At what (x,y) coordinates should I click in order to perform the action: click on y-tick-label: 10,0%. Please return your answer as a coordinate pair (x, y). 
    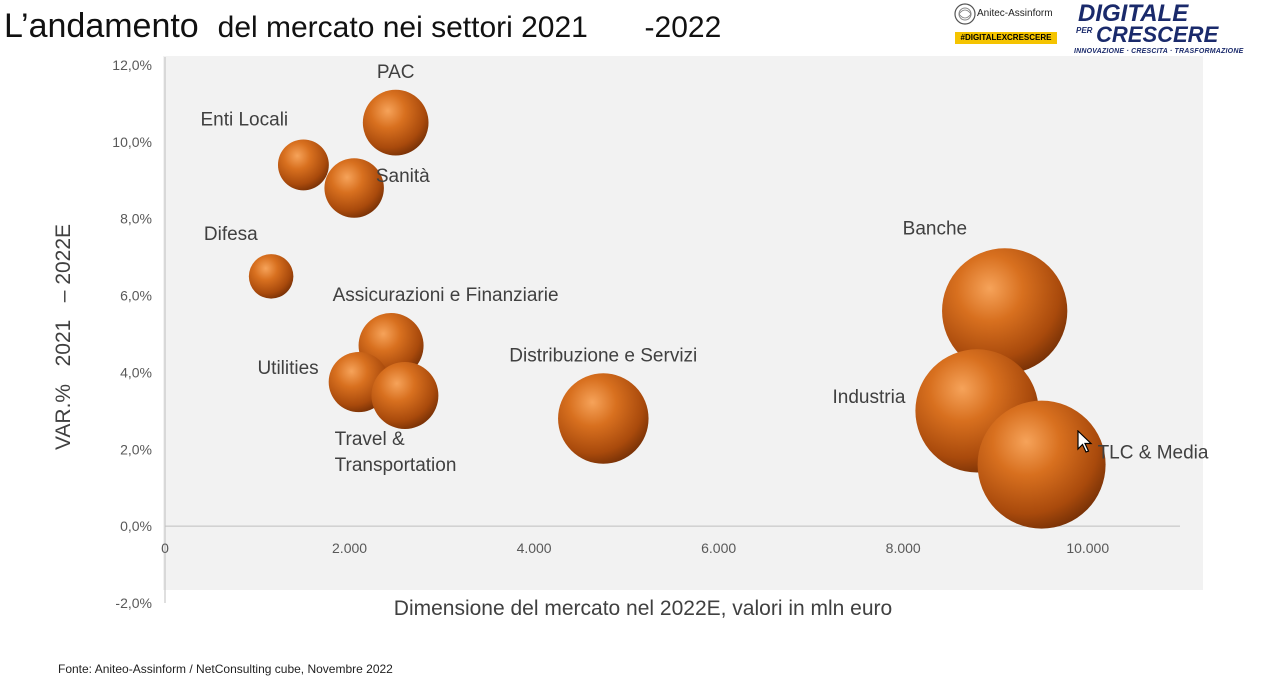
    Looking at the image, I should click on (132, 142).